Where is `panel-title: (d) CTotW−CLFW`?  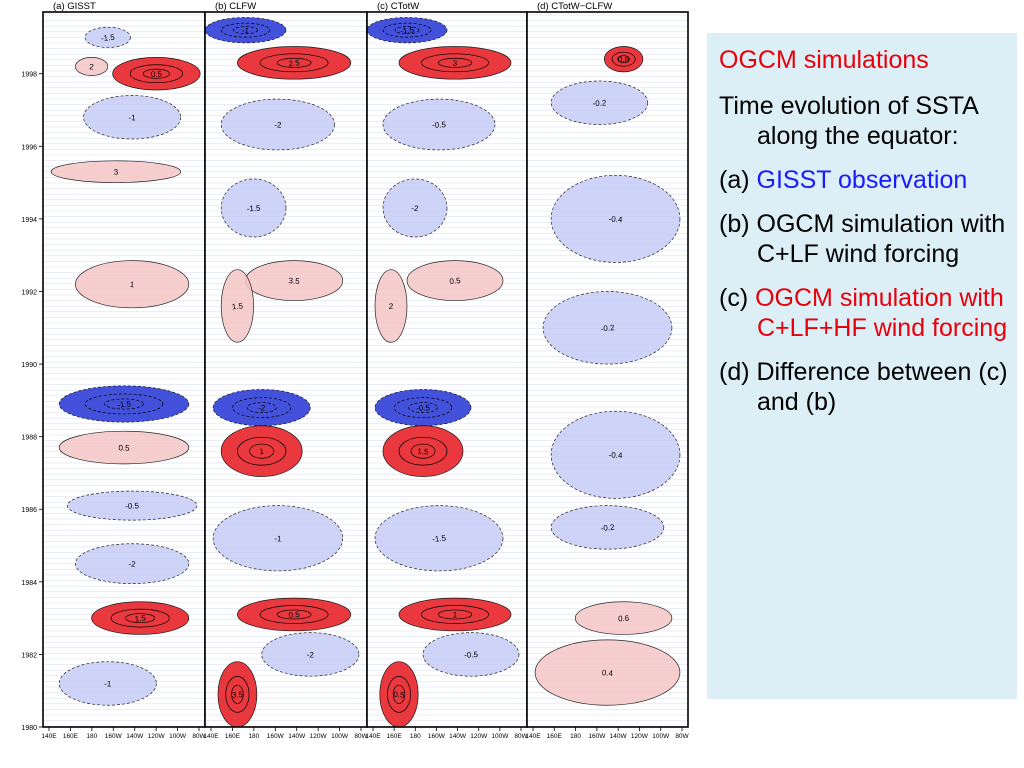 panel-title: (d) CTotW−CLFW is located at coordinates (574, 6).